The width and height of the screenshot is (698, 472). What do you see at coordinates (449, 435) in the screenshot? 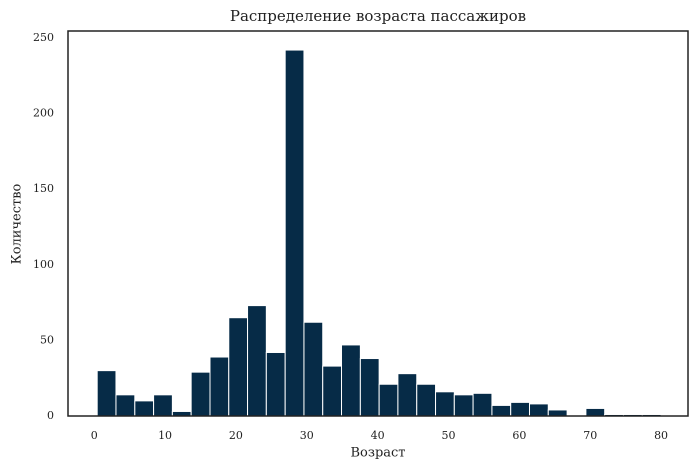
I see `x-tick-label: 50` at bounding box center [449, 435].